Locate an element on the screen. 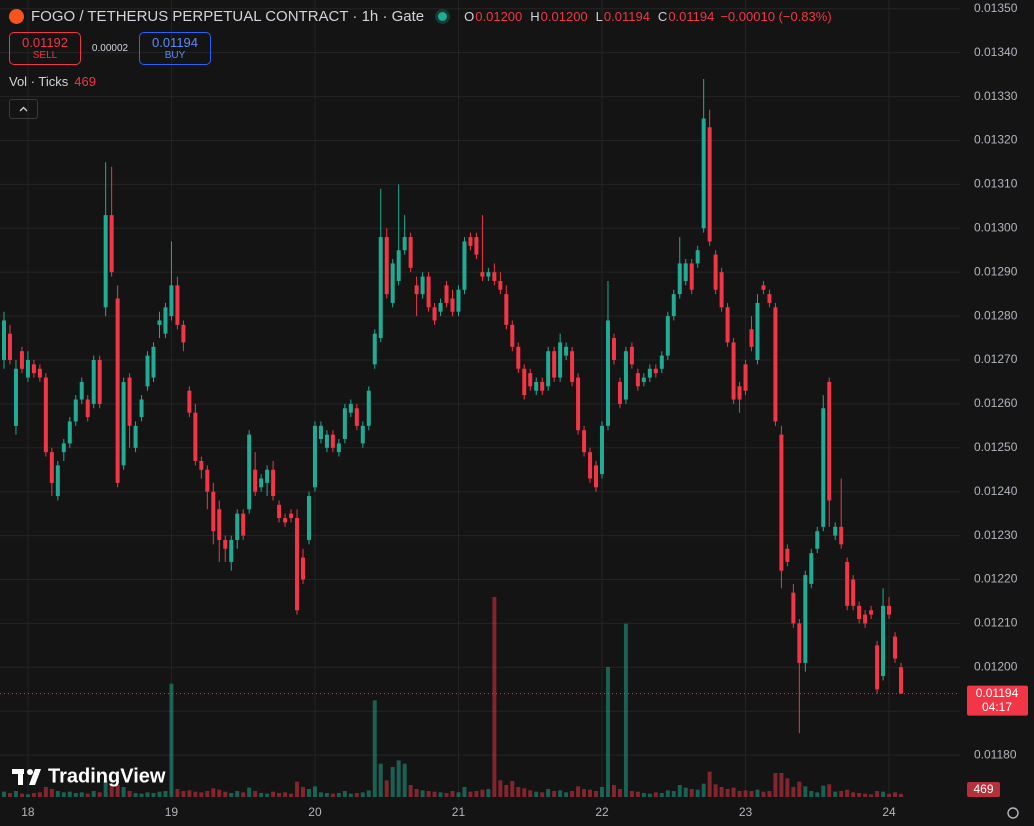  logo-stem is located at coordinates (20, 777).